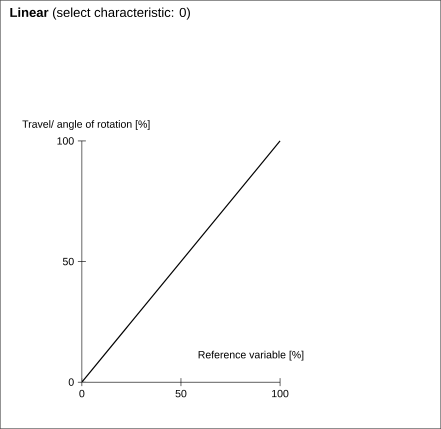 This screenshot has height=429, width=441. Describe the element at coordinates (100, 13) in the screenshot. I see `chart-title: Linear (select characteristic: 0)` at that location.